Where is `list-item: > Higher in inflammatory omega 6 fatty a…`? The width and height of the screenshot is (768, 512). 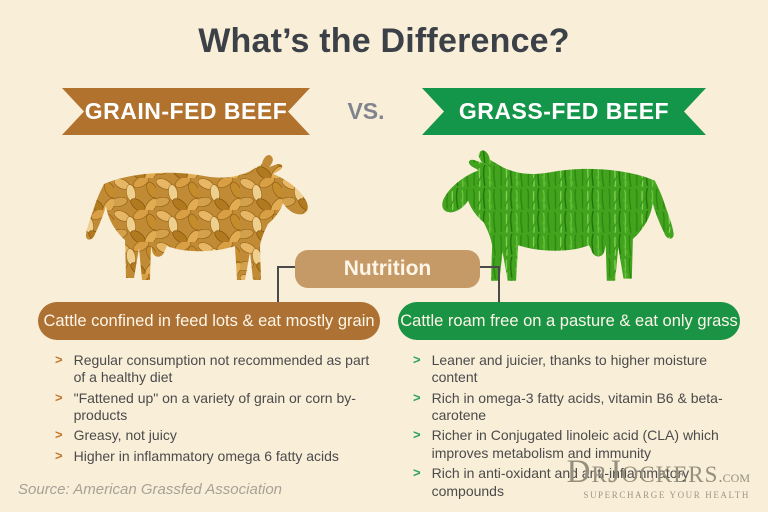 list-item: > Higher in inflammatory omega 6 fatty a… is located at coordinates (216, 456).